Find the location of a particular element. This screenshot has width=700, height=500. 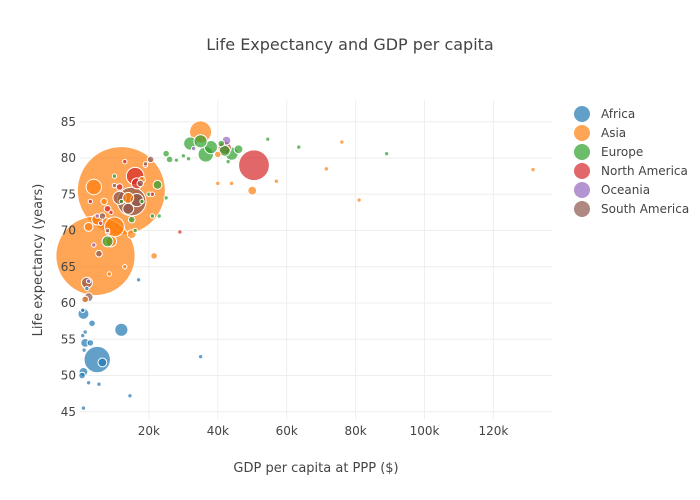

y-tick-label: 75 is located at coordinates (68, 194).